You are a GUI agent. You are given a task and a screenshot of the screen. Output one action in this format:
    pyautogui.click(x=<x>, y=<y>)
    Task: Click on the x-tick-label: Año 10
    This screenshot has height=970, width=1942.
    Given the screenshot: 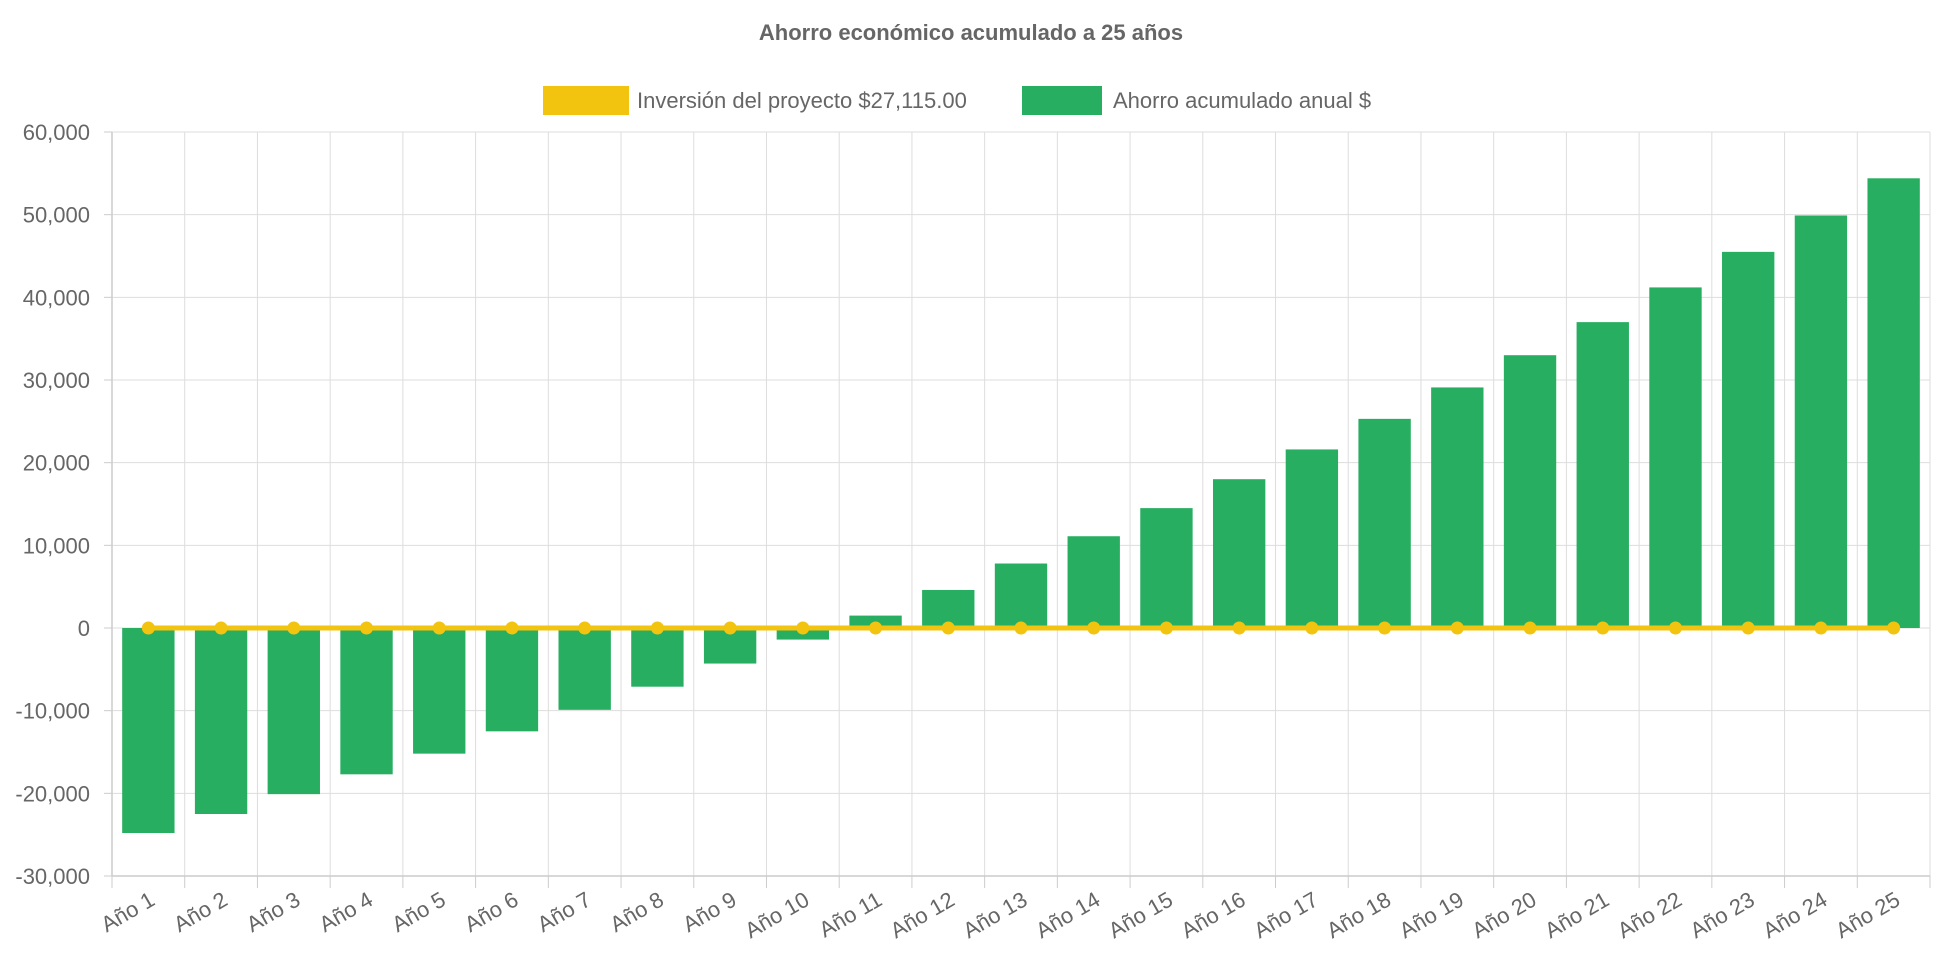 What is the action you would take?
    pyautogui.click(x=776, y=915)
    